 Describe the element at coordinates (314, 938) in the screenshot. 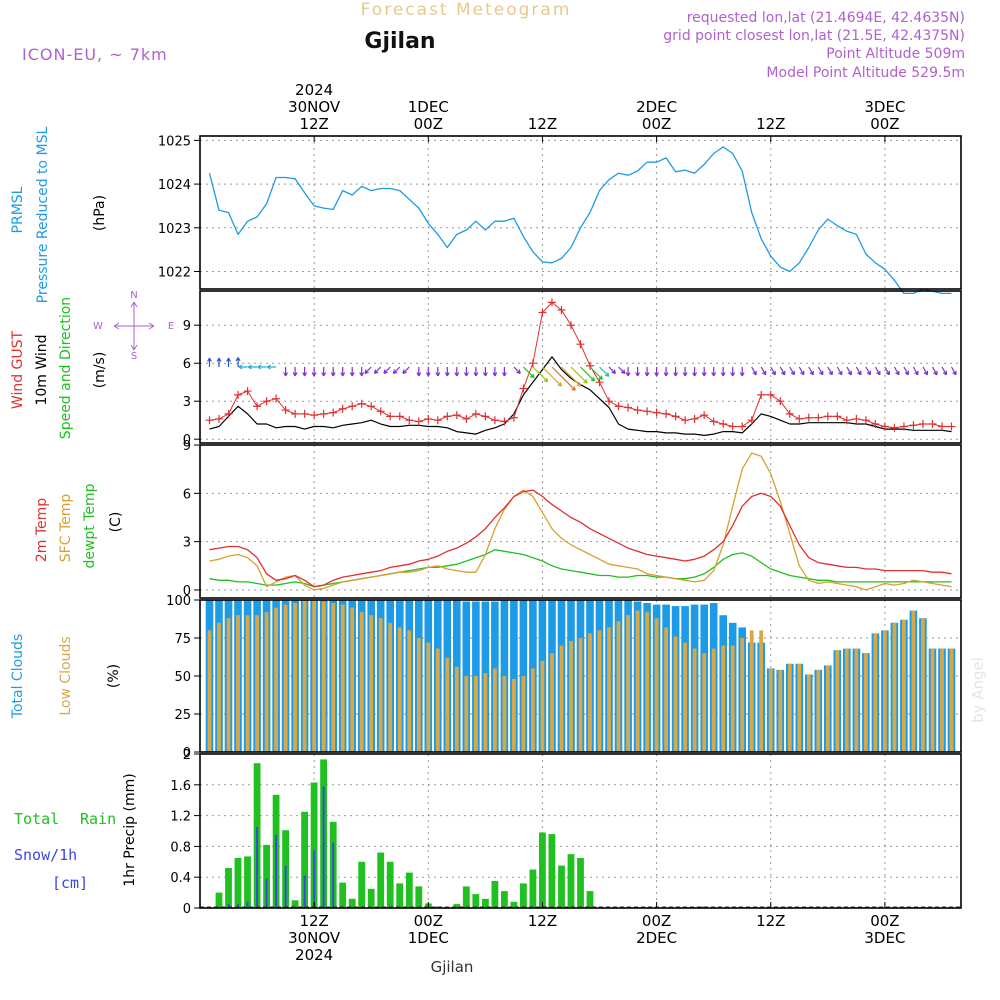

I see `time-label-bottom: 30NOV` at that location.